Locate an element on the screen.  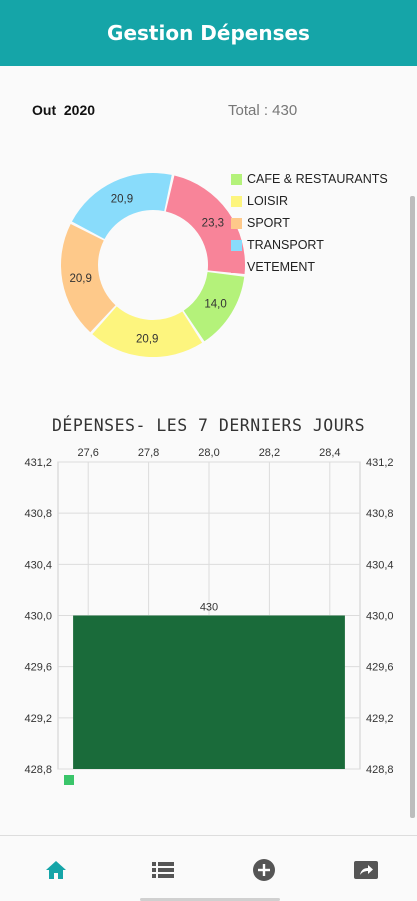
legend-item: LOISIR is located at coordinates (309, 201).